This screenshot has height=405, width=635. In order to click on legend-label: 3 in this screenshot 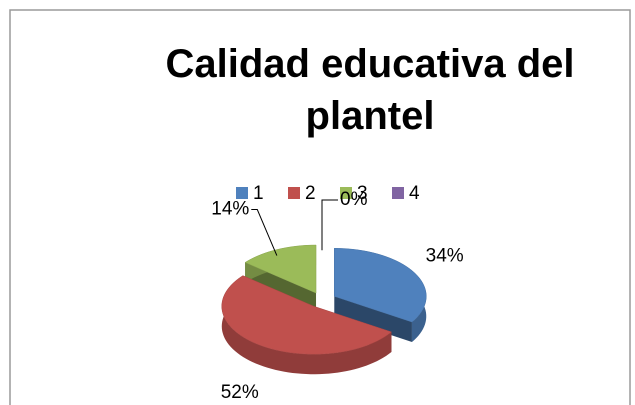, I will do `click(362, 193)`.